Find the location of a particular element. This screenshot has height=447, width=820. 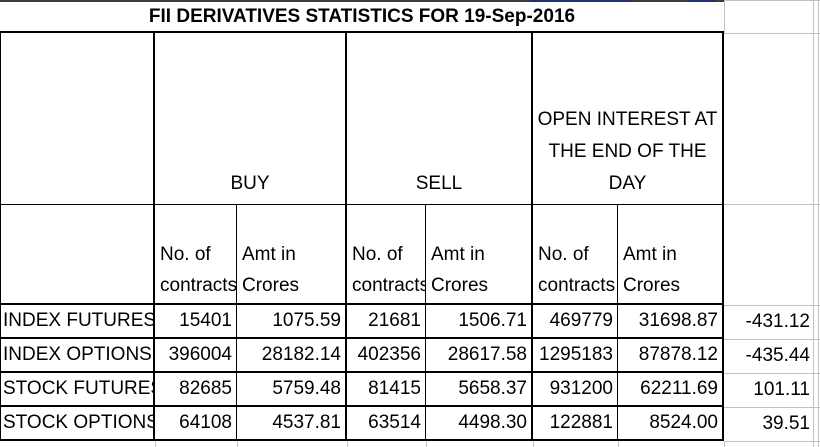

subheader-sell-amount: Amt in Crores is located at coordinates (479, 255).